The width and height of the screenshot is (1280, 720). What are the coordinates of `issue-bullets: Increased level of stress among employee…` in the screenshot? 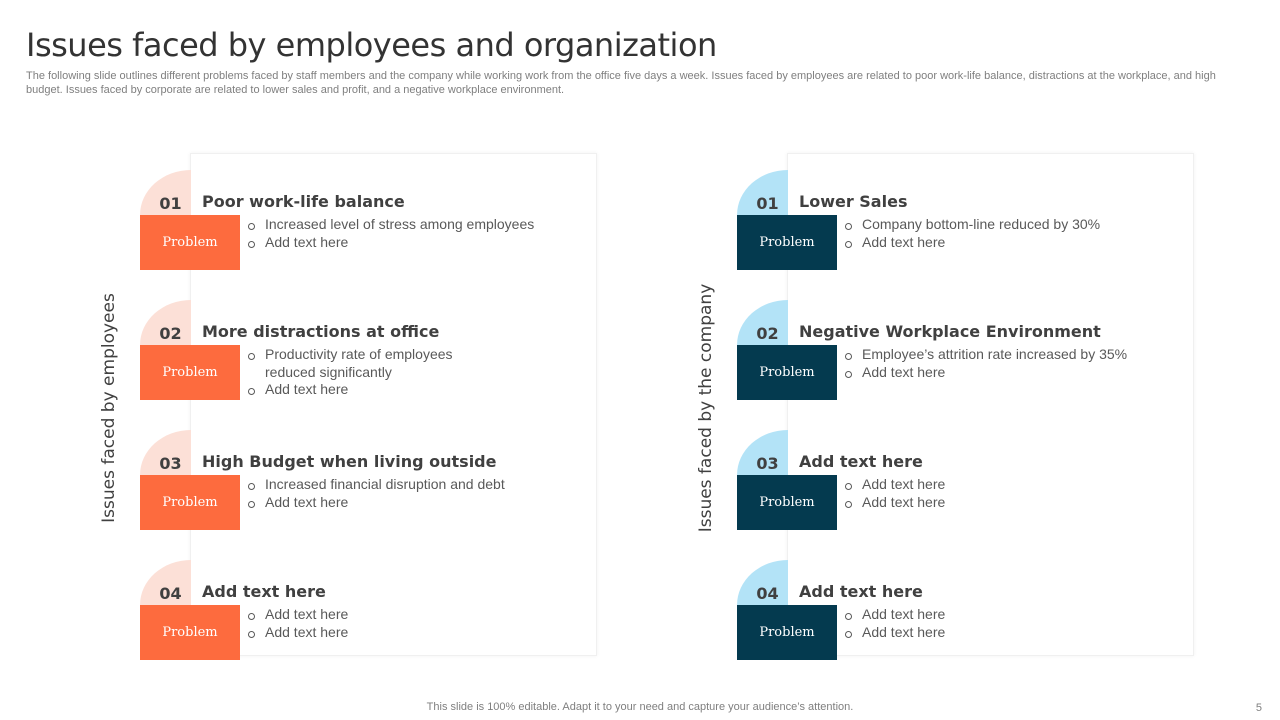 It's located at (390, 233).